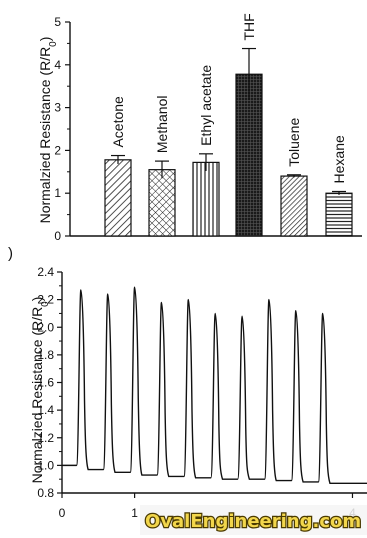  What do you see at coordinates (57, 193) in the screenshot?
I see `y-tick-label: 1` at bounding box center [57, 193].